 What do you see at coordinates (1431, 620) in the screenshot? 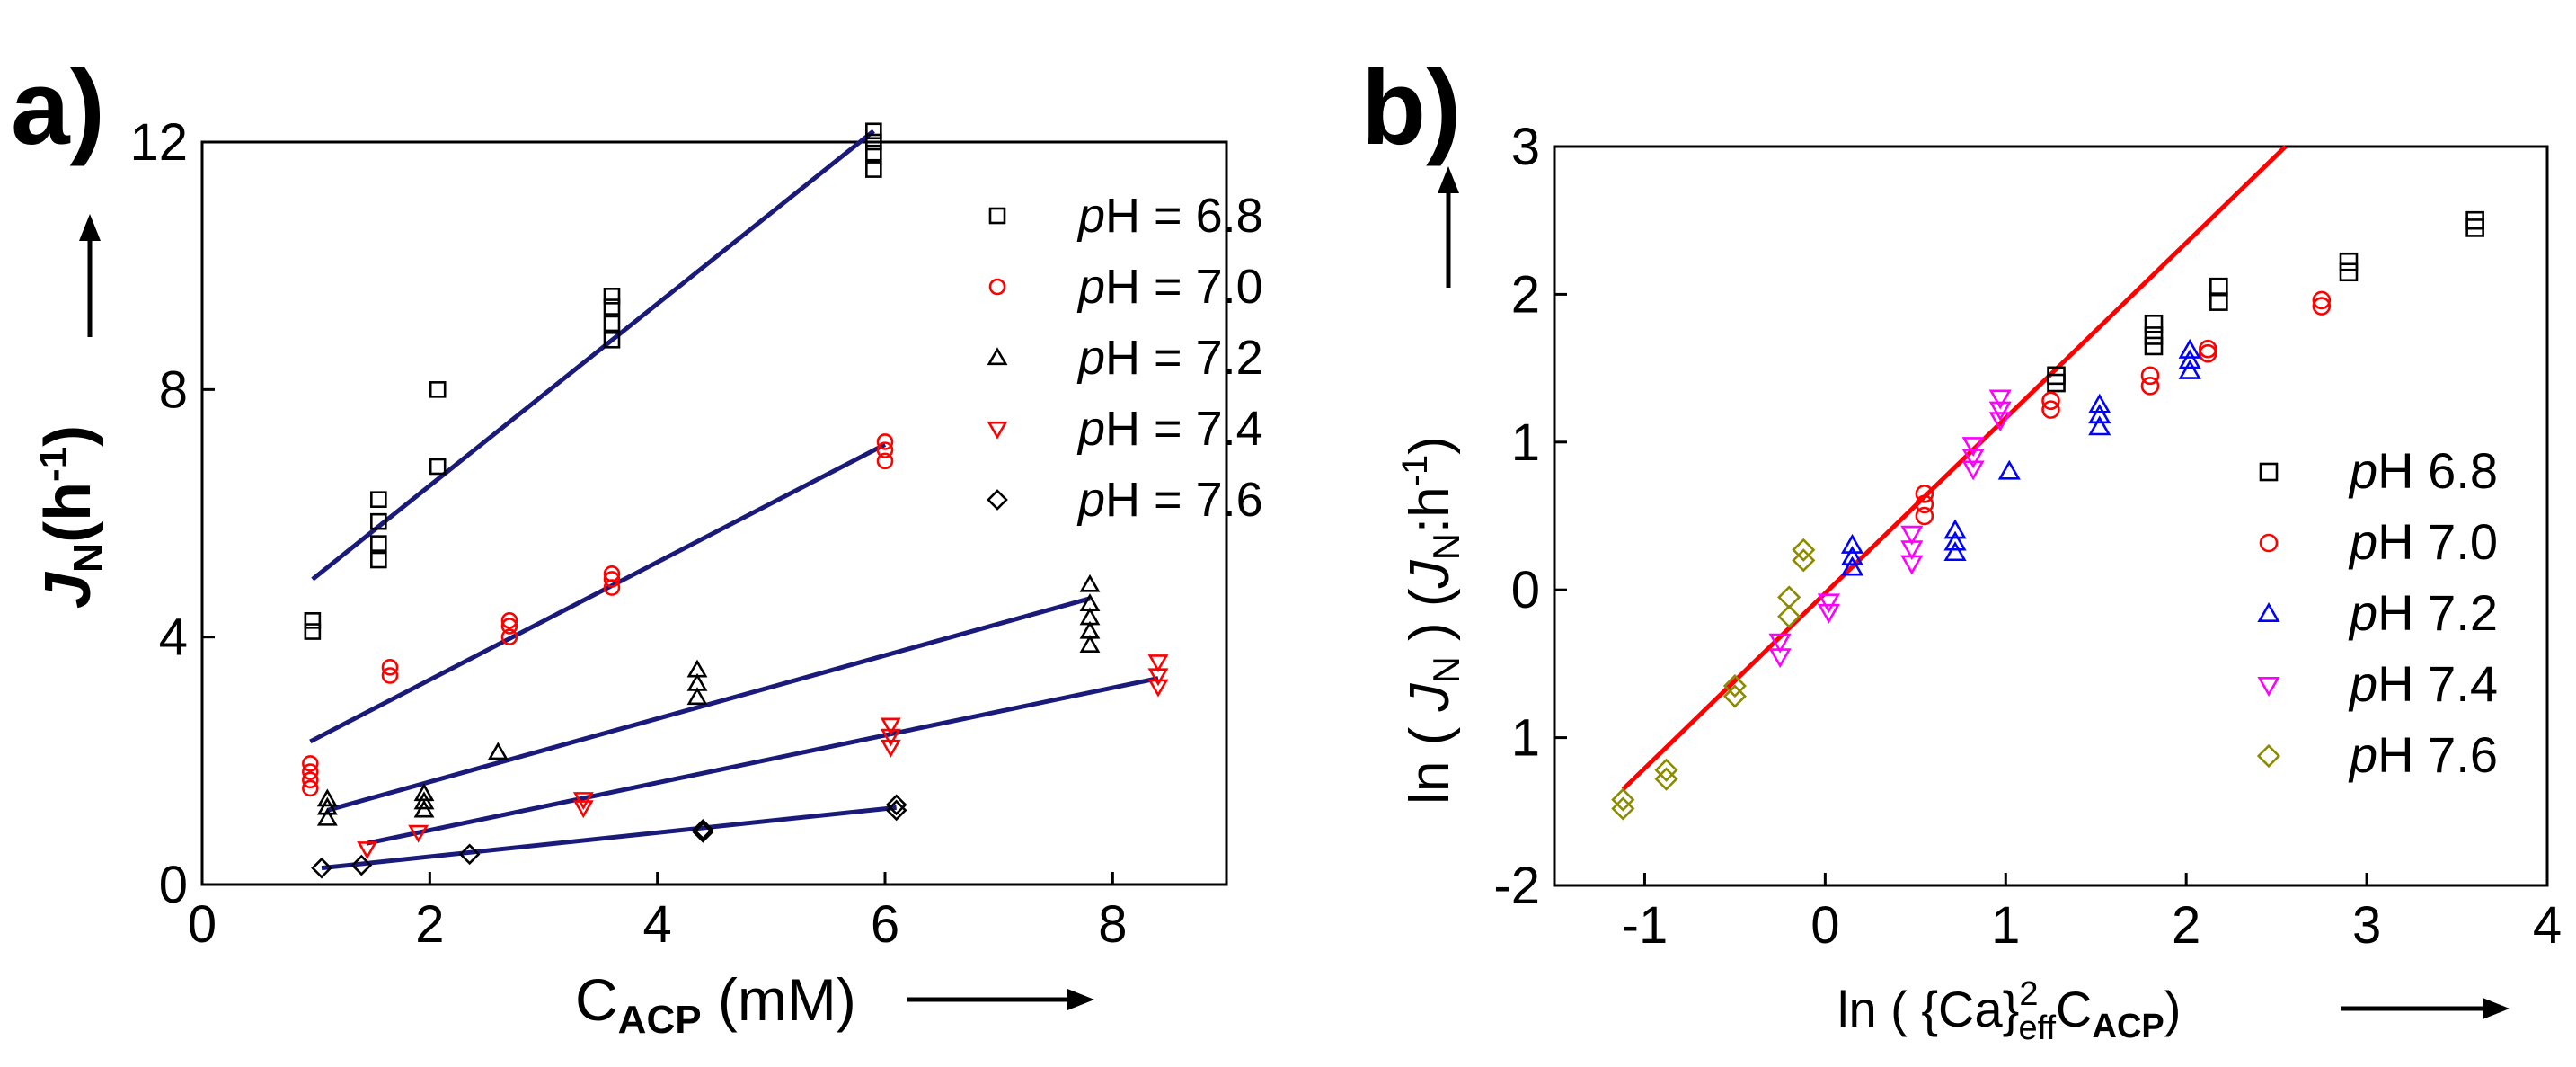
I see `panel-b-y-axis-label: ln ( JN ) (JN:h-1)` at bounding box center [1431, 620].